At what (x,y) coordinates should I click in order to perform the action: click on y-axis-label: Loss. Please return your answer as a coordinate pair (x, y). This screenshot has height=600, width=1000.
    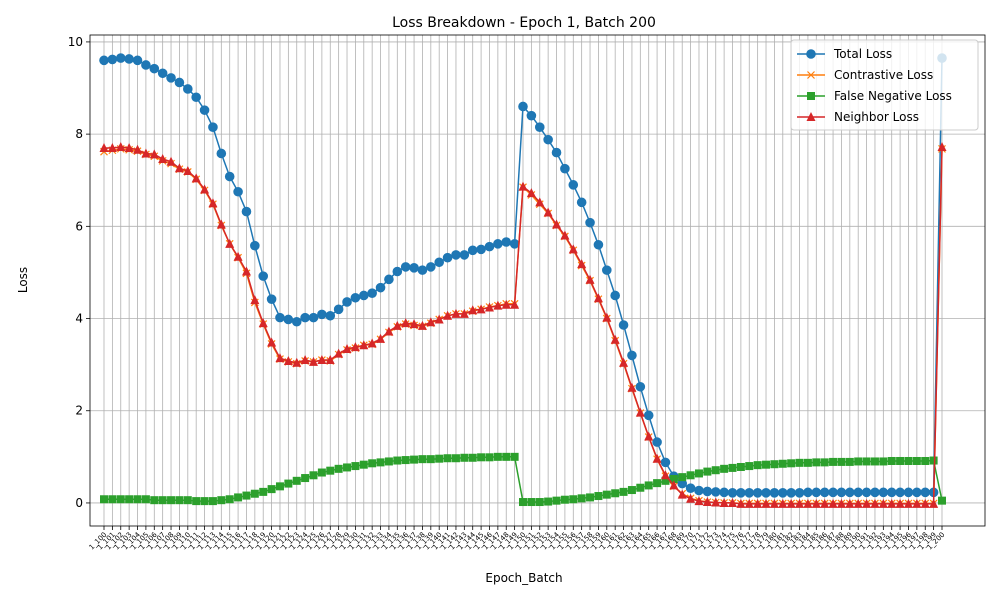
    Looking at the image, I should click on (23, 280).